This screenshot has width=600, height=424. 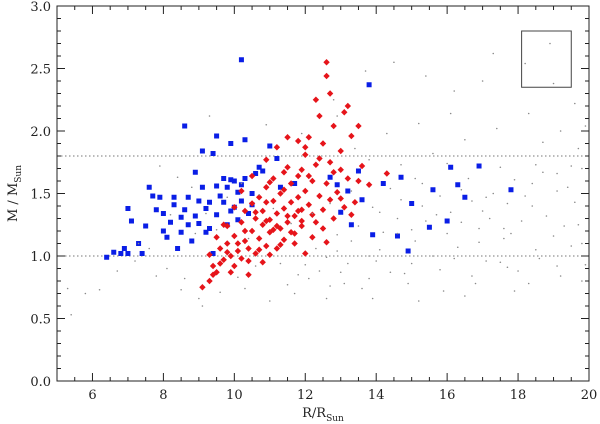 I want to click on y-tick-label: 2.5, so click(x=40, y=70).